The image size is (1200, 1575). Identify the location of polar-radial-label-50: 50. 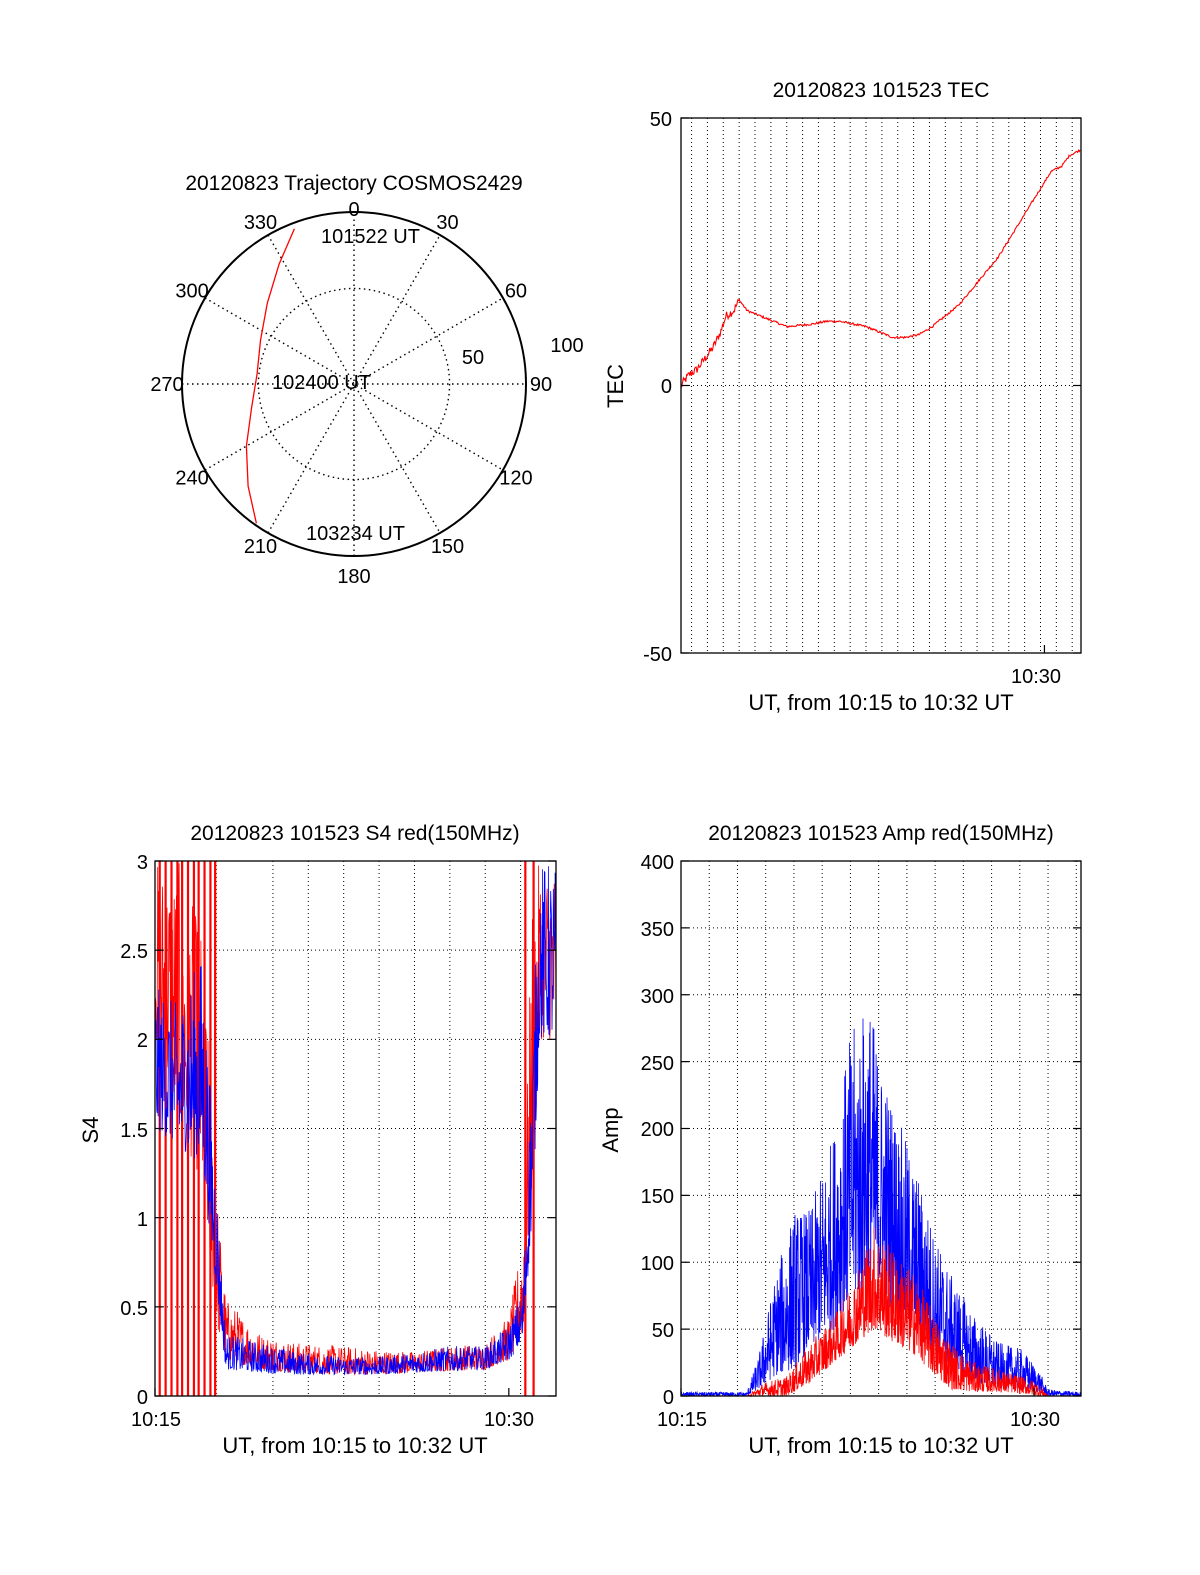
(473, 358).